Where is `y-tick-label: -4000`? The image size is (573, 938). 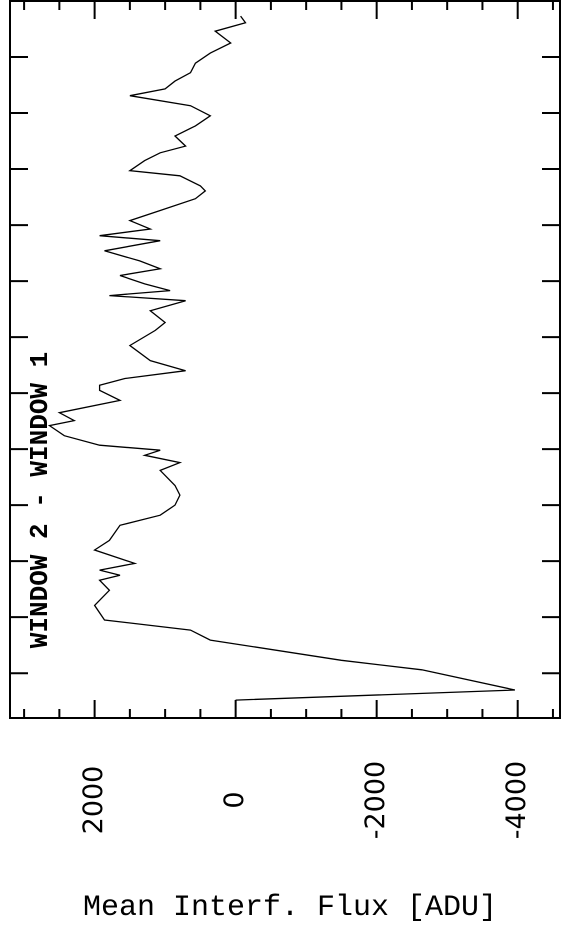
y-tick-label: -4000 is located at coordinates (516, 800).